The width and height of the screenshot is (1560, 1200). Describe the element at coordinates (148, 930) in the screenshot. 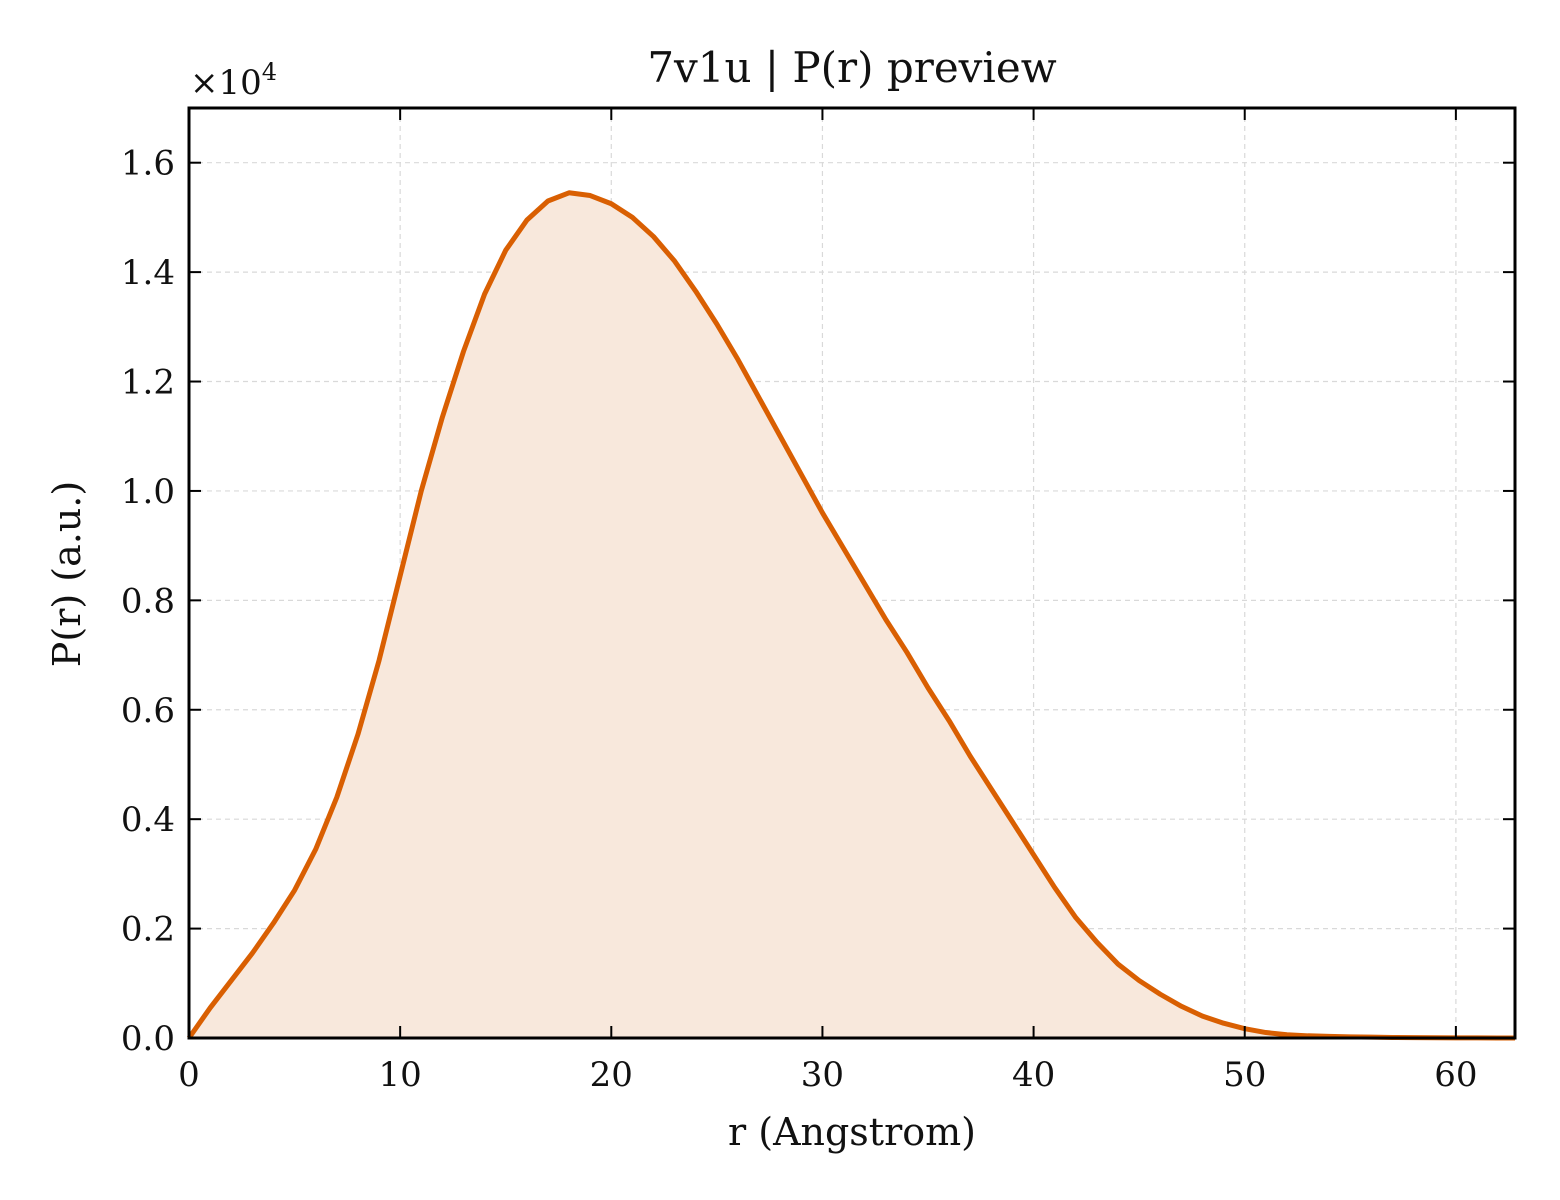

I see `y-tick-label: 0.2` at that location.